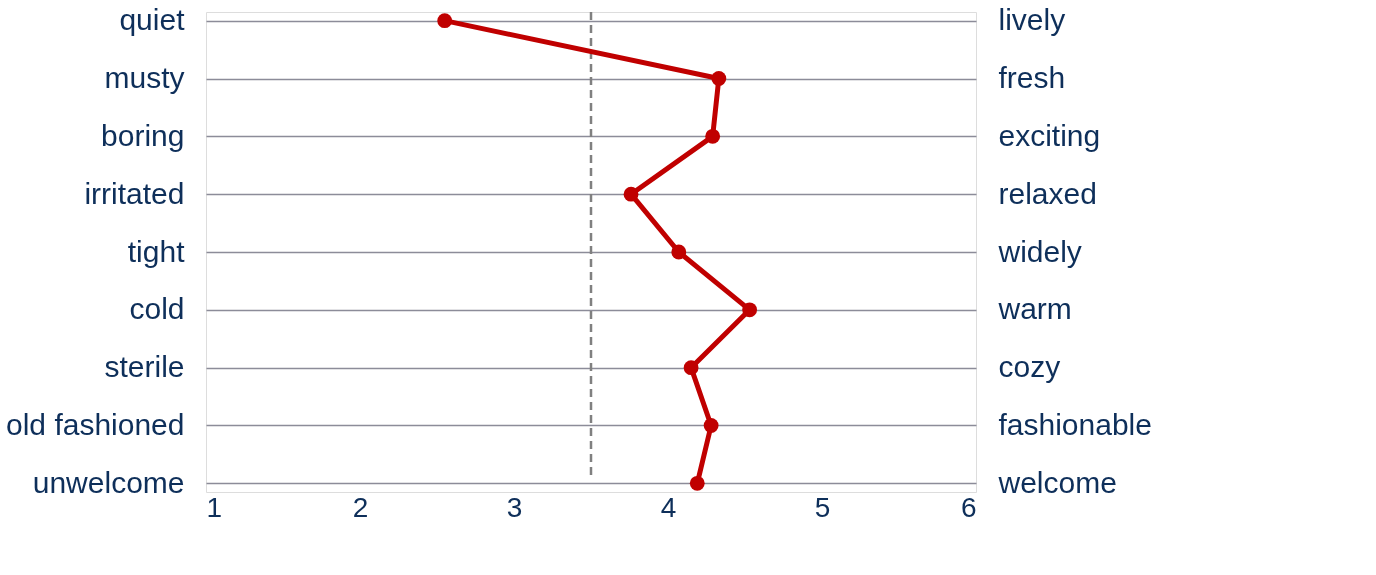 Image resolution: width=1376 pixels, height=575 pixels. I want to click on y-tick-label: cold, so click(157, 309).